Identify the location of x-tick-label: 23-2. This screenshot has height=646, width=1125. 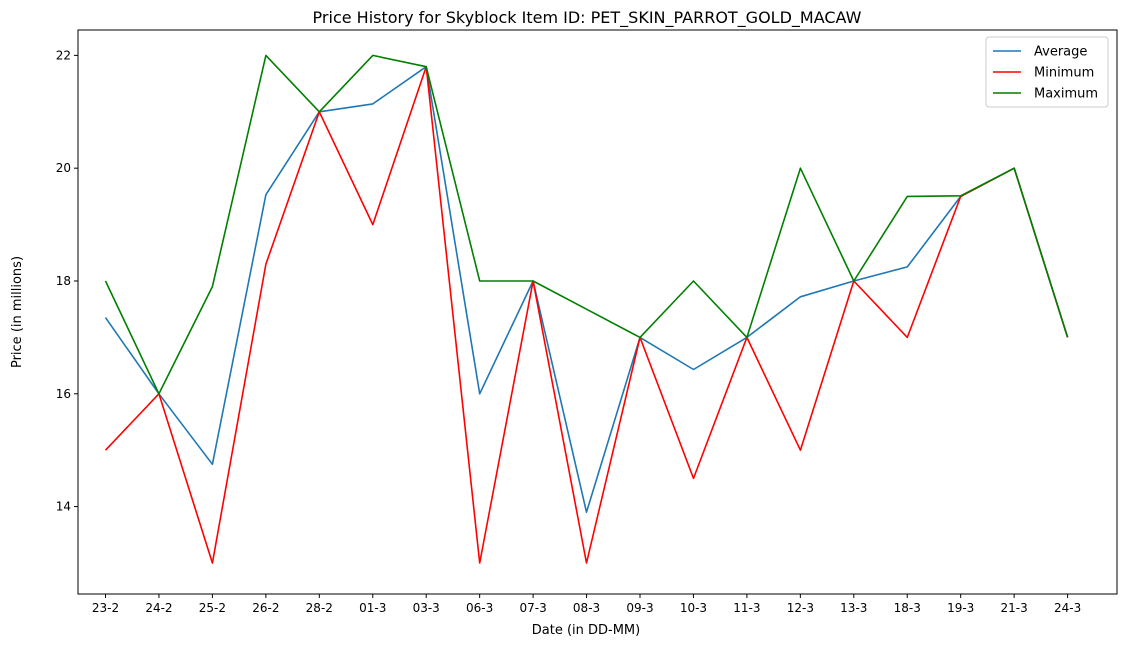
(105, 608).